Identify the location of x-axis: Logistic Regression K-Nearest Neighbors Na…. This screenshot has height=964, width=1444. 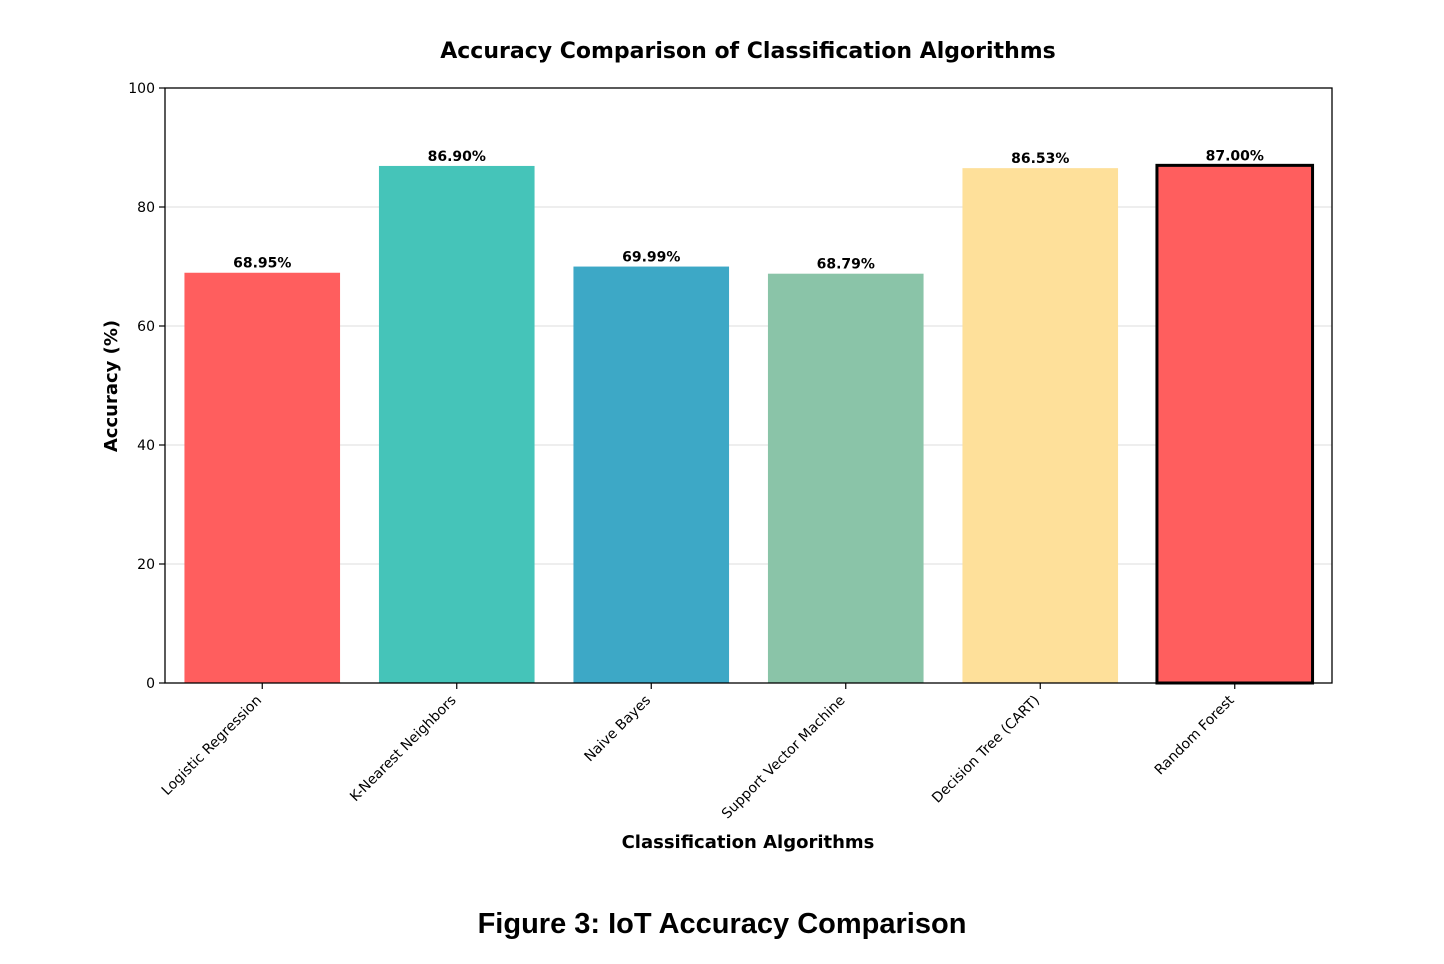
(698, 752).